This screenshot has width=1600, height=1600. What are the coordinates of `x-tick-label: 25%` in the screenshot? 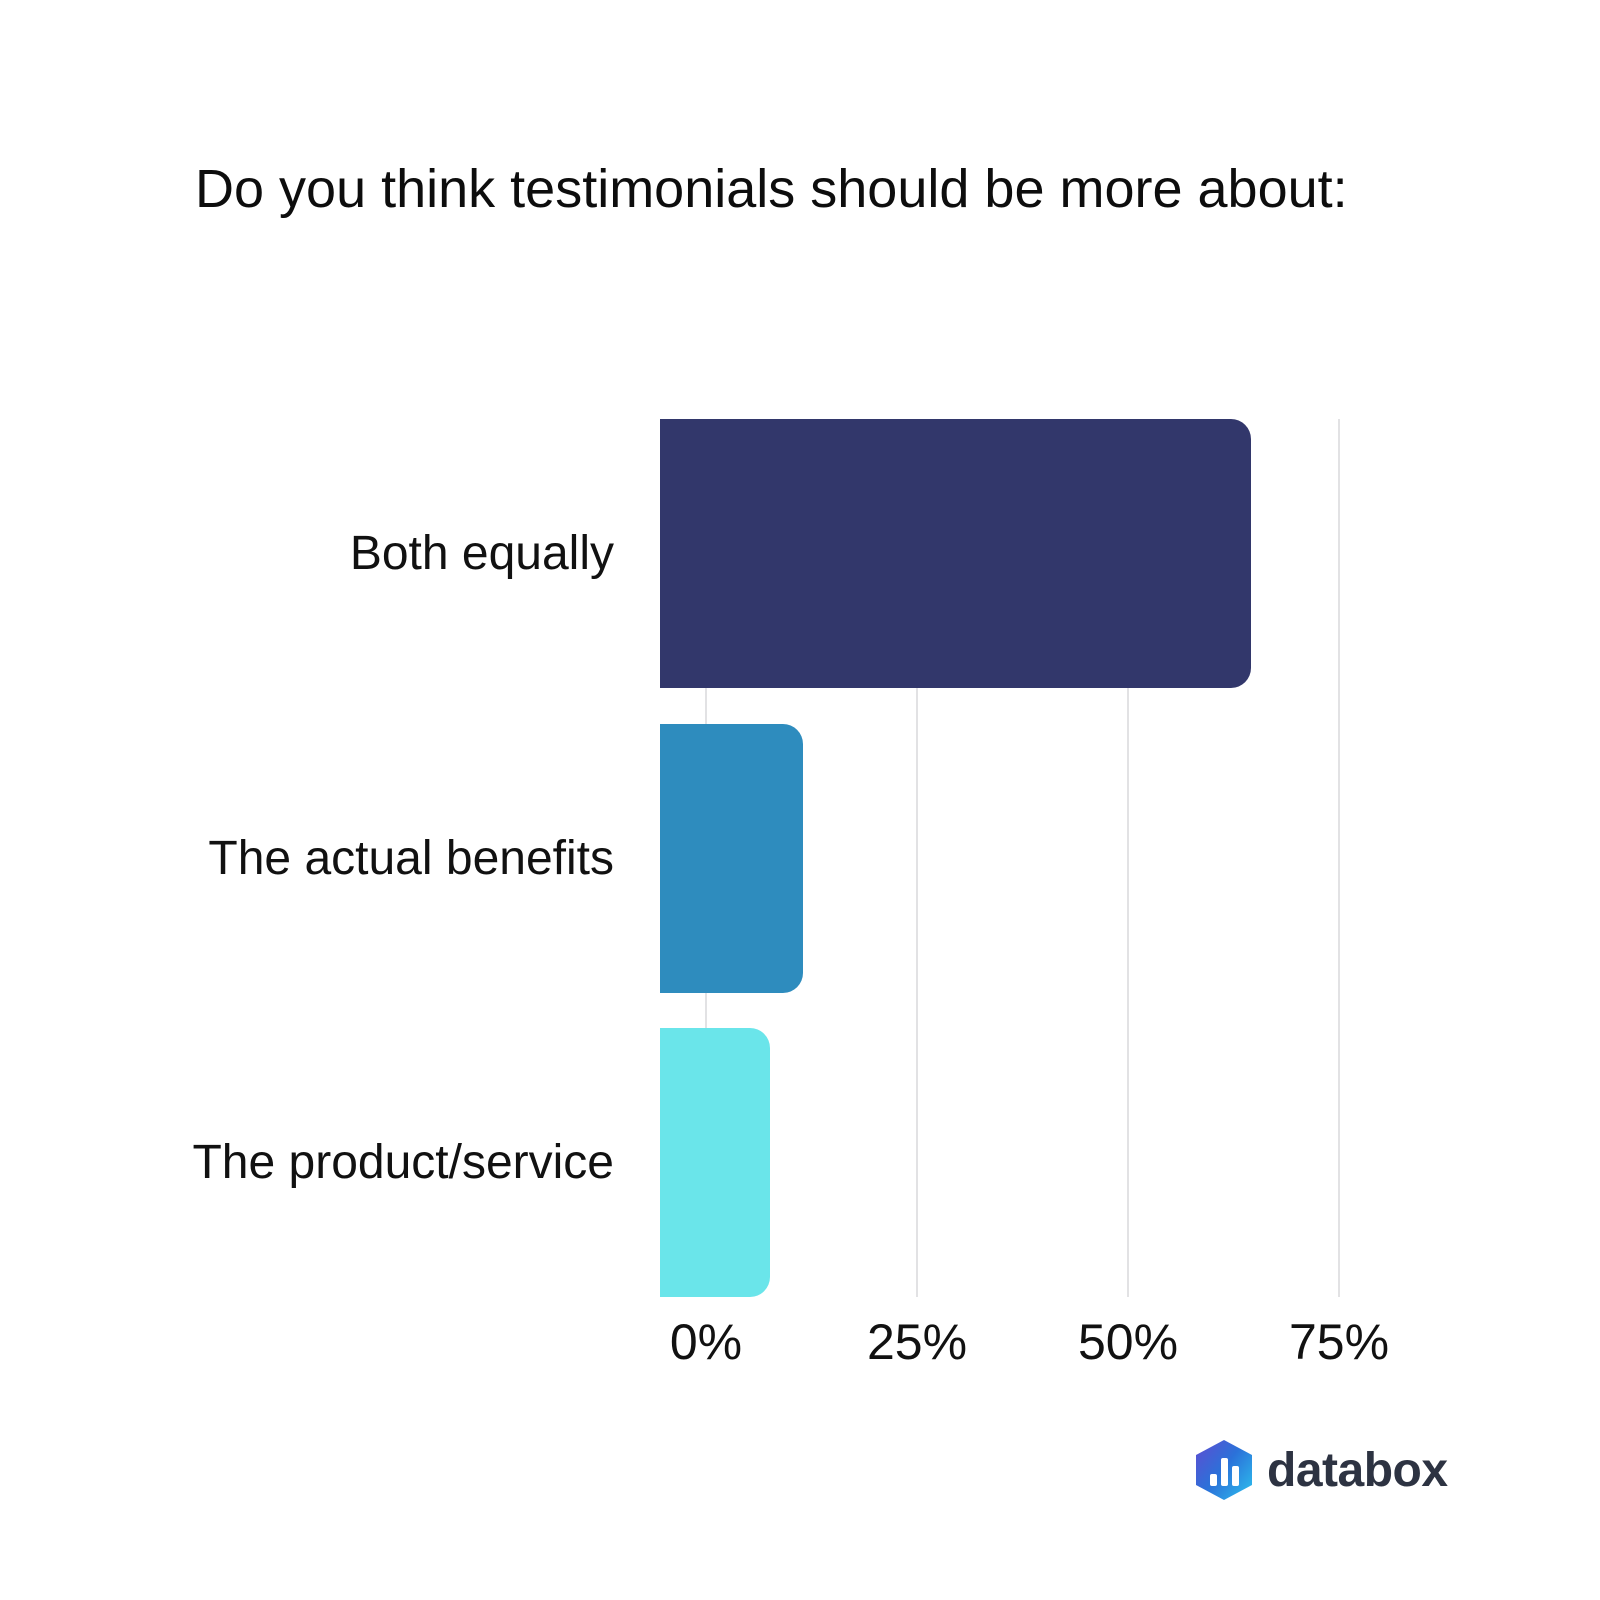 It's located at (917, 1342).